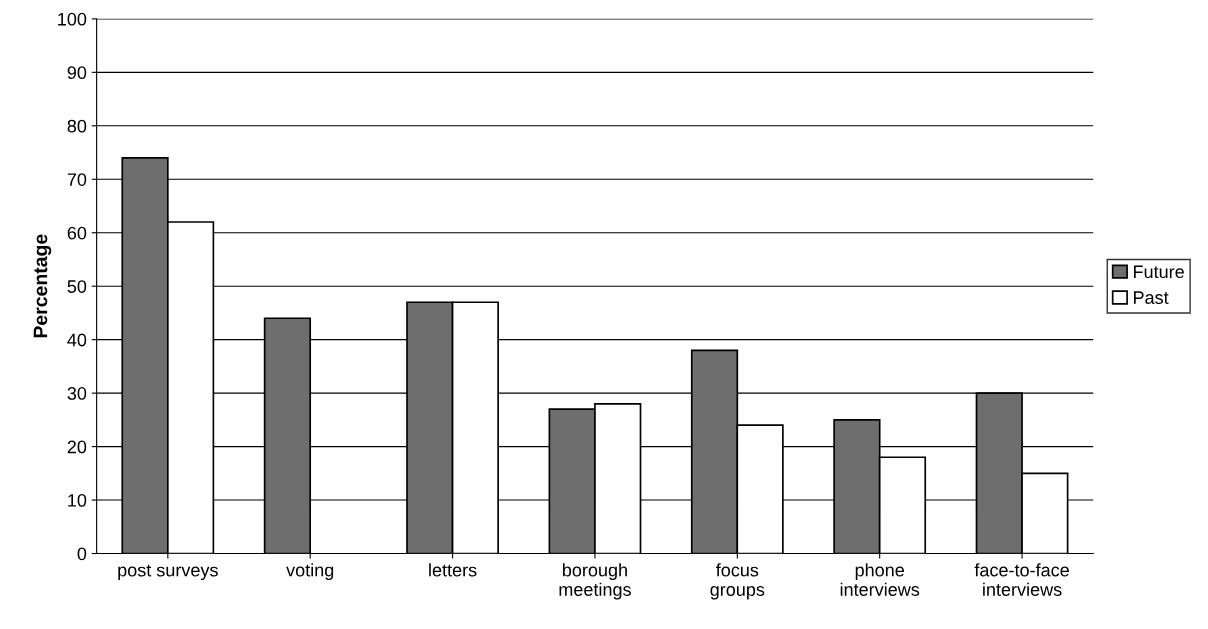 The height and width of the screenshot is (629, 1208). Describe the element at coordinates (880, 579) in the screenshot. I see `x-tick-label: phone interviews` at that location.